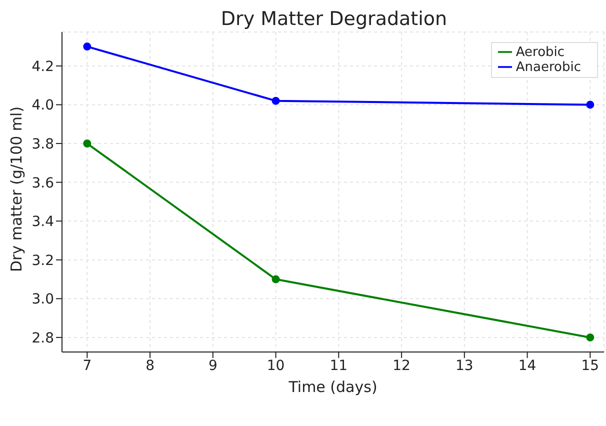  Describe the element at coordinates (43, 66) in the screenshot. I see `y-tick-label: 4.2` at that location.